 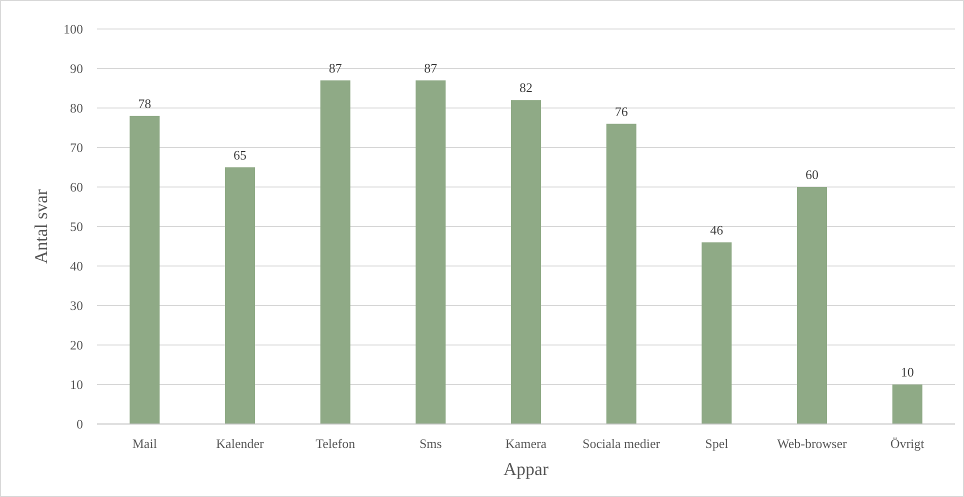 What do you see at coordinates (717, 230) in the screenshot?
I see `data-label: 46` at bounding box center [717, 230].